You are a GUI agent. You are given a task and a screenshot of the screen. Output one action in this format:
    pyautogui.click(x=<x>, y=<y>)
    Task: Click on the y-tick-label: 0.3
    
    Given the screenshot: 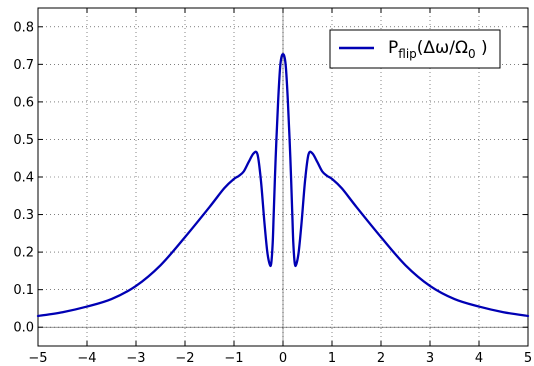 What is the action you would take?
    pyautogui.click(x=23, y=215)
    